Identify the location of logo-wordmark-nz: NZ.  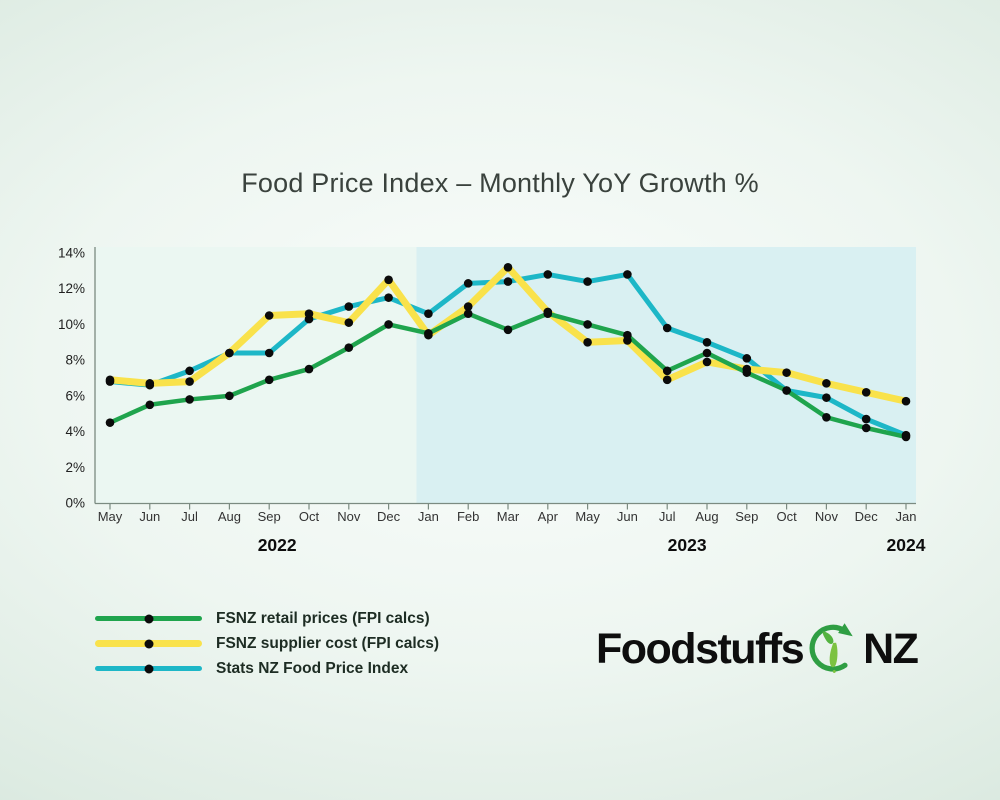
(891, 648).